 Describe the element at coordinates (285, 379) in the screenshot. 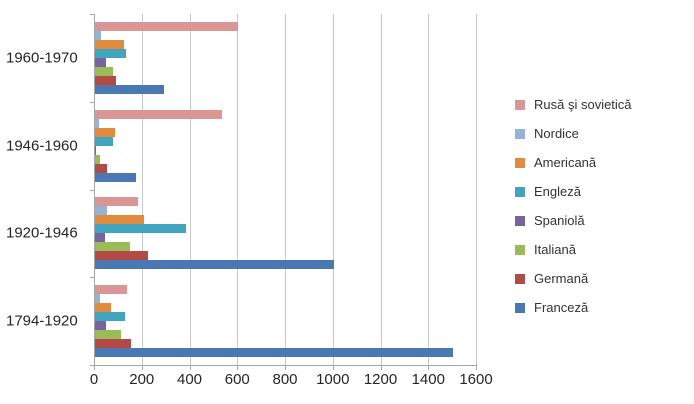

I see `x-axis-tick-label: 800` at that location.